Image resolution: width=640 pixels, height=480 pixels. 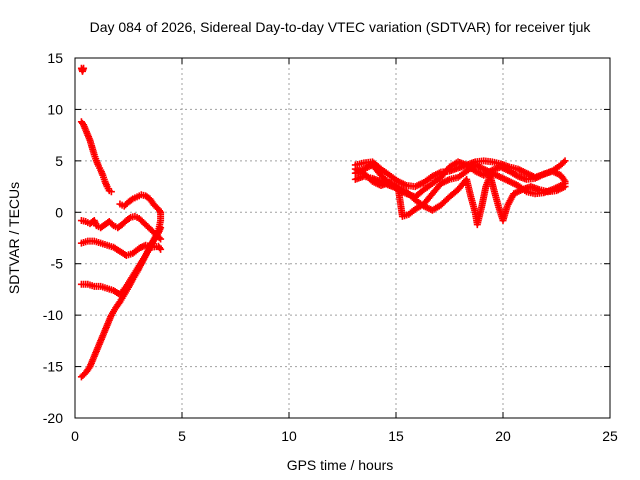 I want to click on x-tick-label: 15, so click(x=396, y=436).